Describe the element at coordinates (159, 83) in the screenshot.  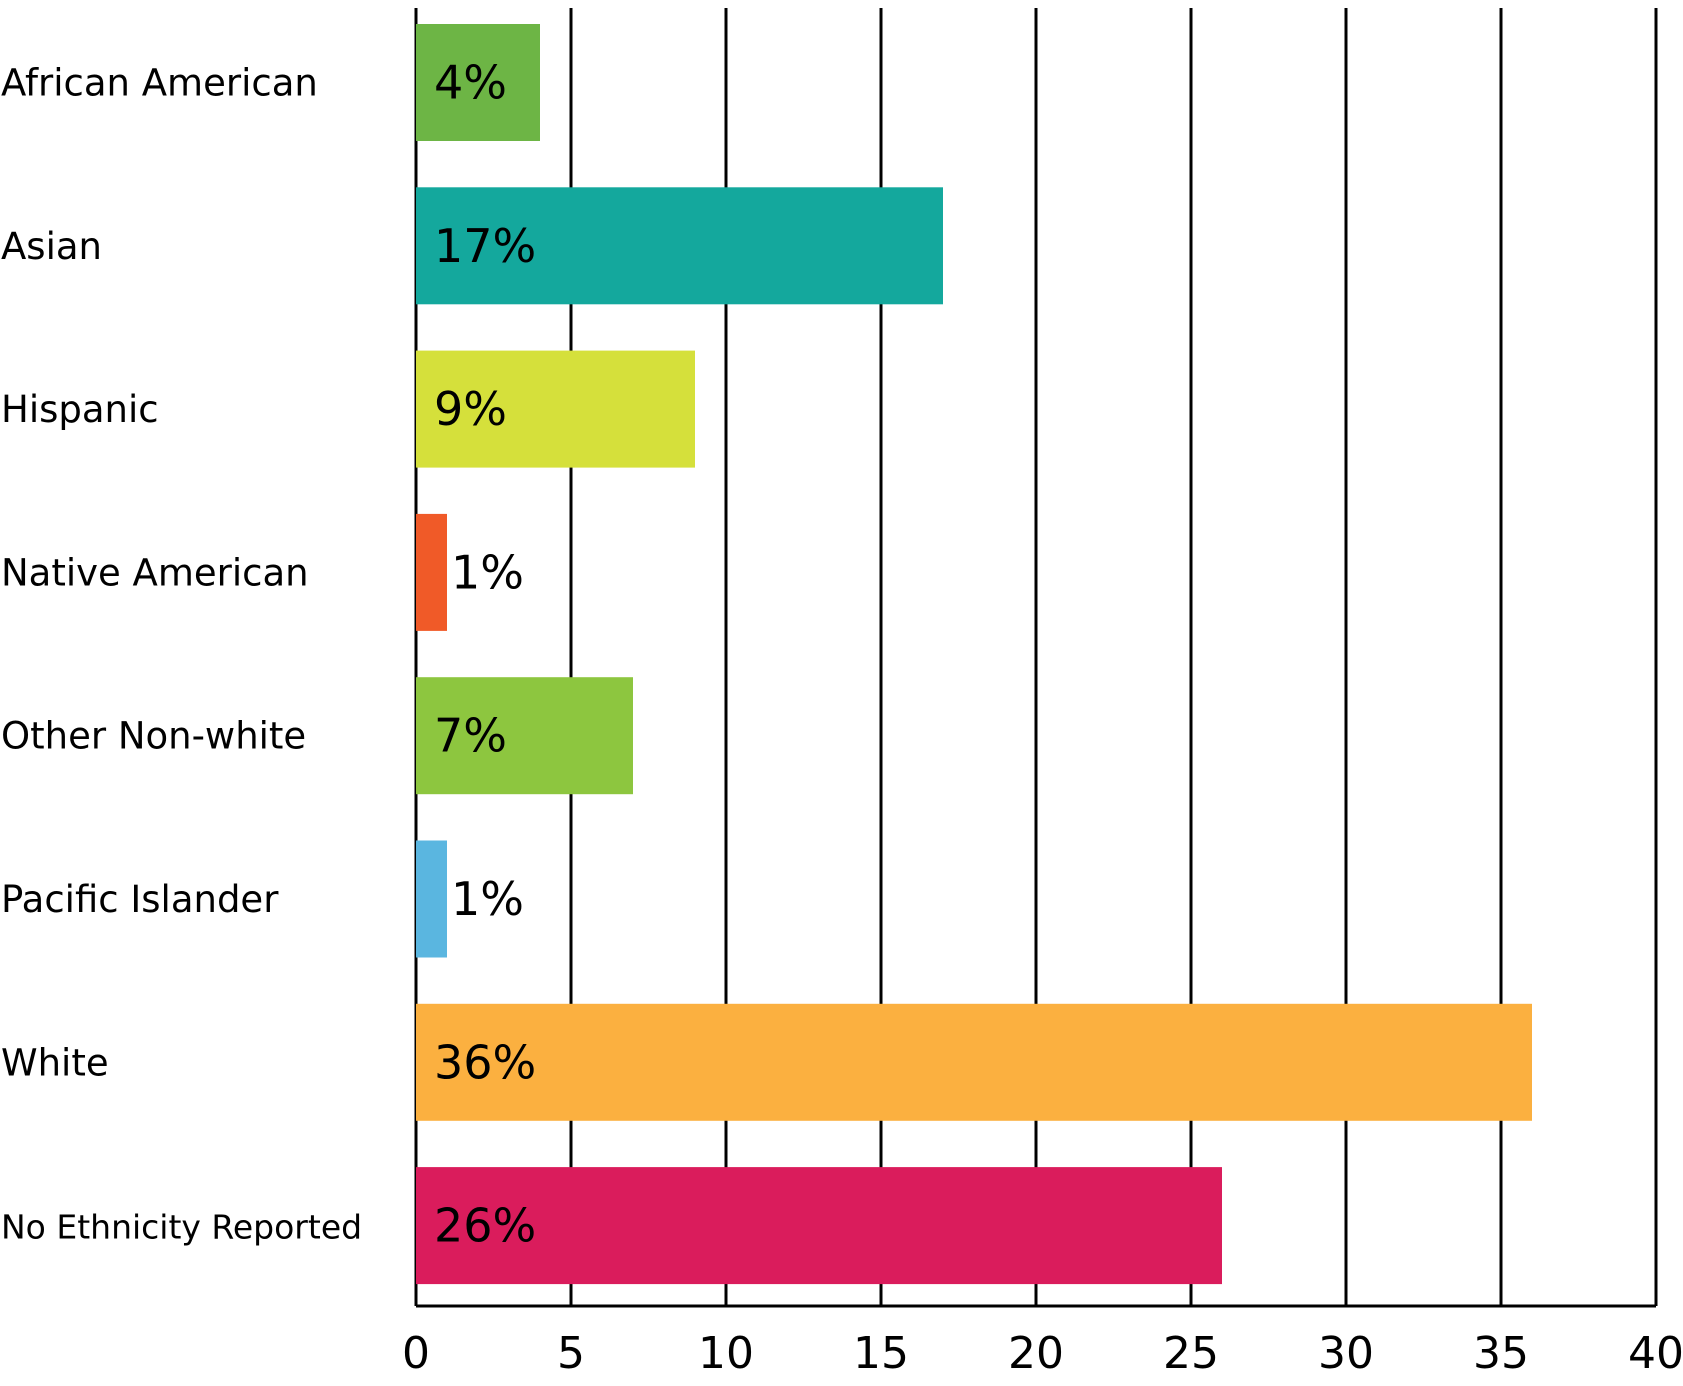
I see `category-label: African American` at that location.